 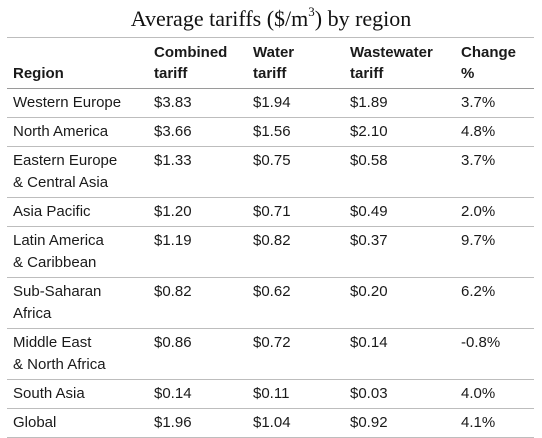 What do you see at coordinates (191, 52) in the screenshot?
I see `header-line: Combined` at bounding box center [191, 52].